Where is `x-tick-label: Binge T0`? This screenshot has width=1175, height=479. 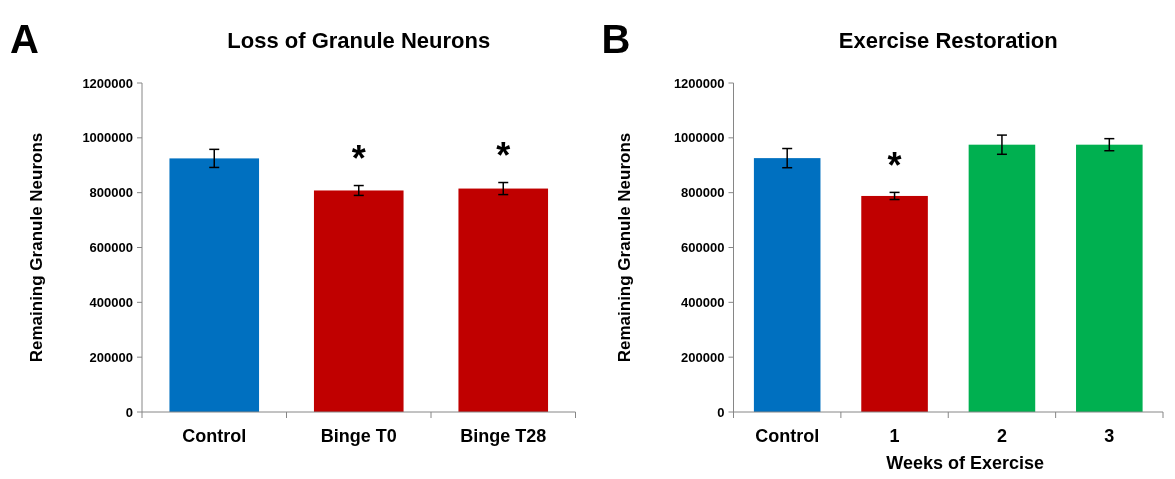
x-tick-label: Binge T0 is located at coordinates (358, 436).